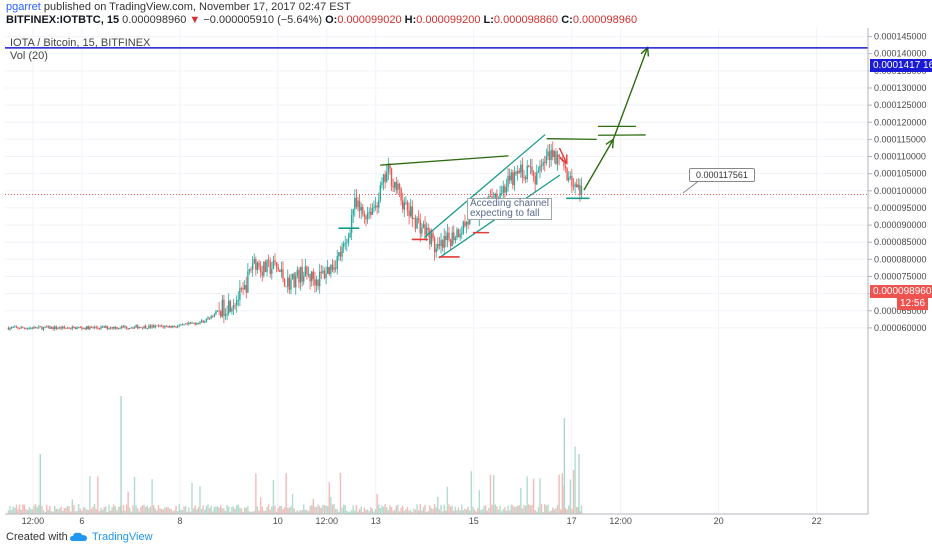 This screenshot has height=550, width=932. What do you see at coordinates (448, 20) in the screenshot?
I see `high-value: 0.000099200` at bounding box center [448, 20].